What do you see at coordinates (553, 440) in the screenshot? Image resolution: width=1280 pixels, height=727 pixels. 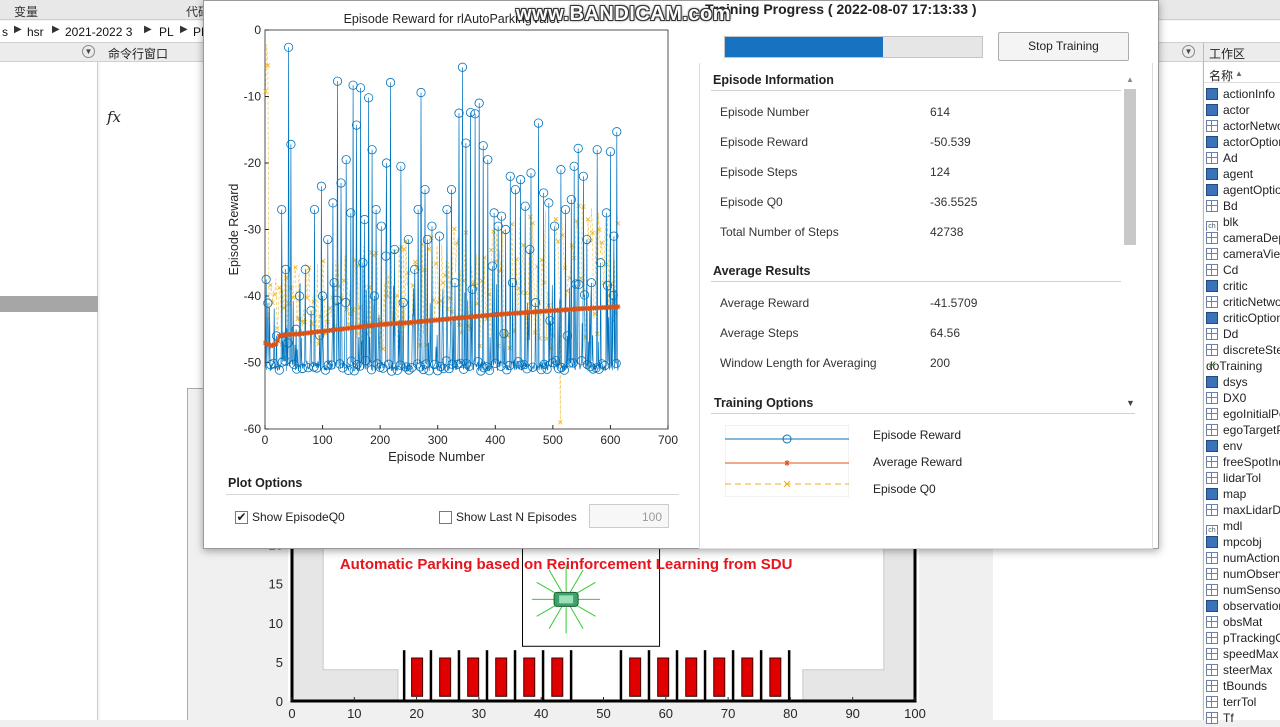 I see `x-tick-label: 500` at bounding box center [553, 440].